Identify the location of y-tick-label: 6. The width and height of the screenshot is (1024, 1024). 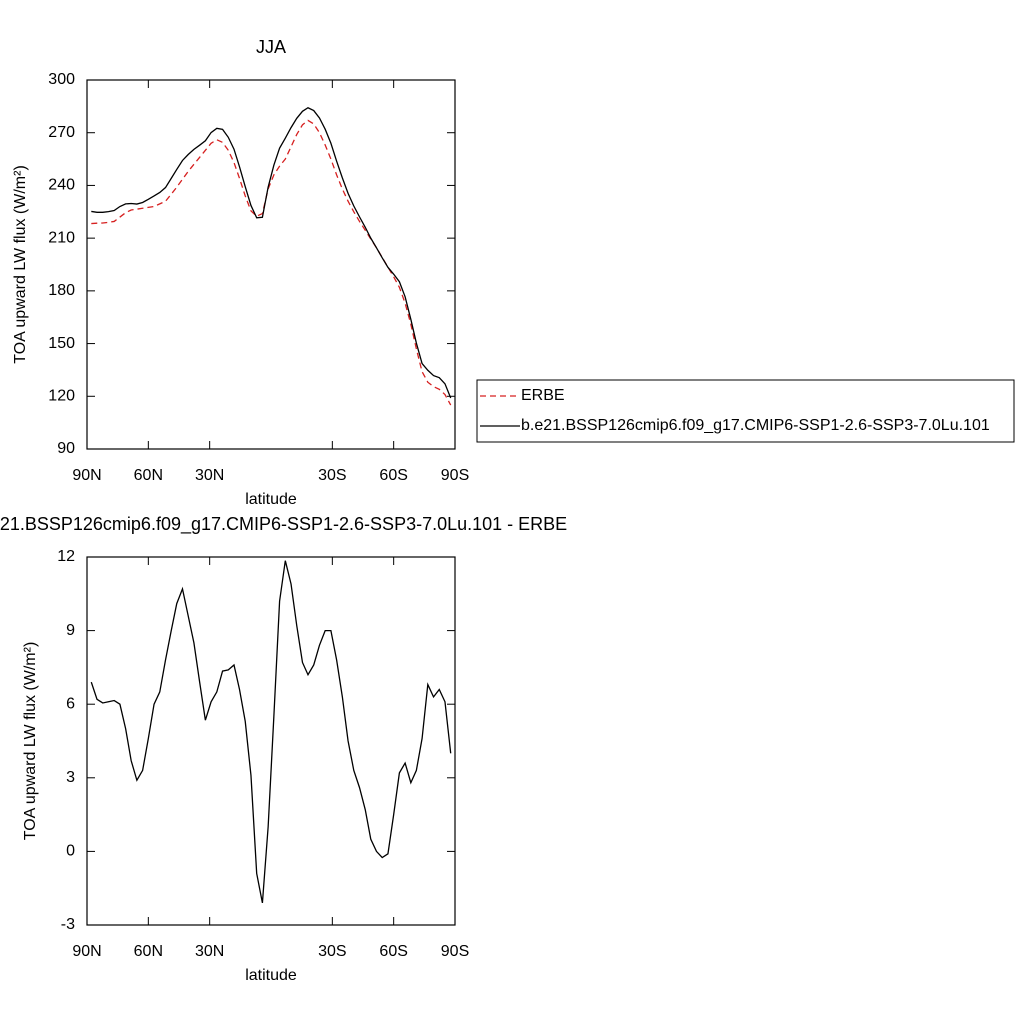
(70, 703).